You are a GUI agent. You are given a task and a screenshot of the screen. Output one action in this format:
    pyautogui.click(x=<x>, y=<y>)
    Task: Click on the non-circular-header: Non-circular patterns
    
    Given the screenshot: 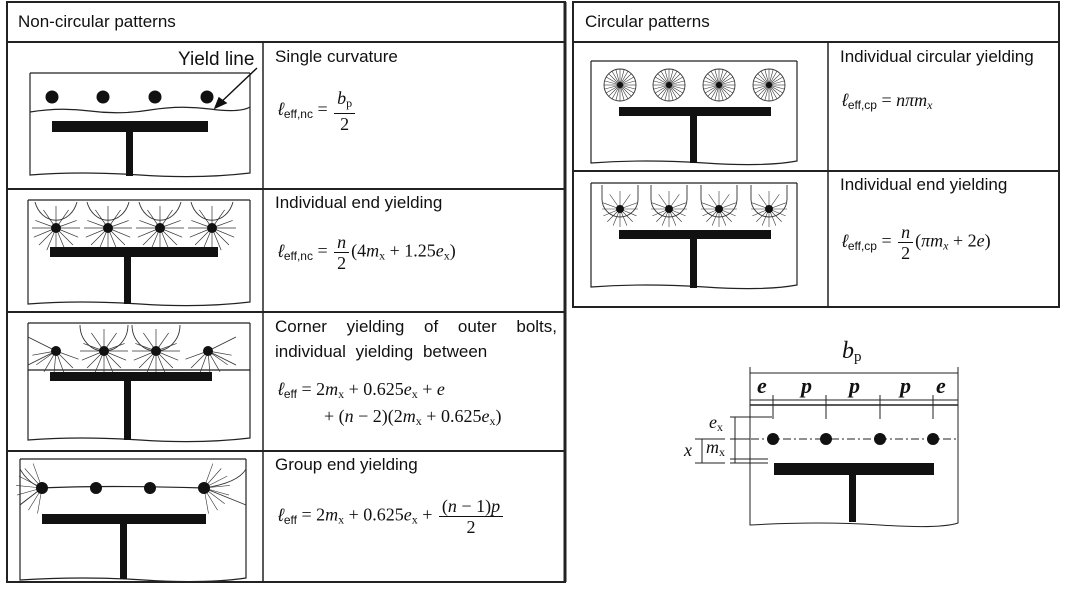 What is the action you would take?
    pyautogui.click(x=97, y=21)
    